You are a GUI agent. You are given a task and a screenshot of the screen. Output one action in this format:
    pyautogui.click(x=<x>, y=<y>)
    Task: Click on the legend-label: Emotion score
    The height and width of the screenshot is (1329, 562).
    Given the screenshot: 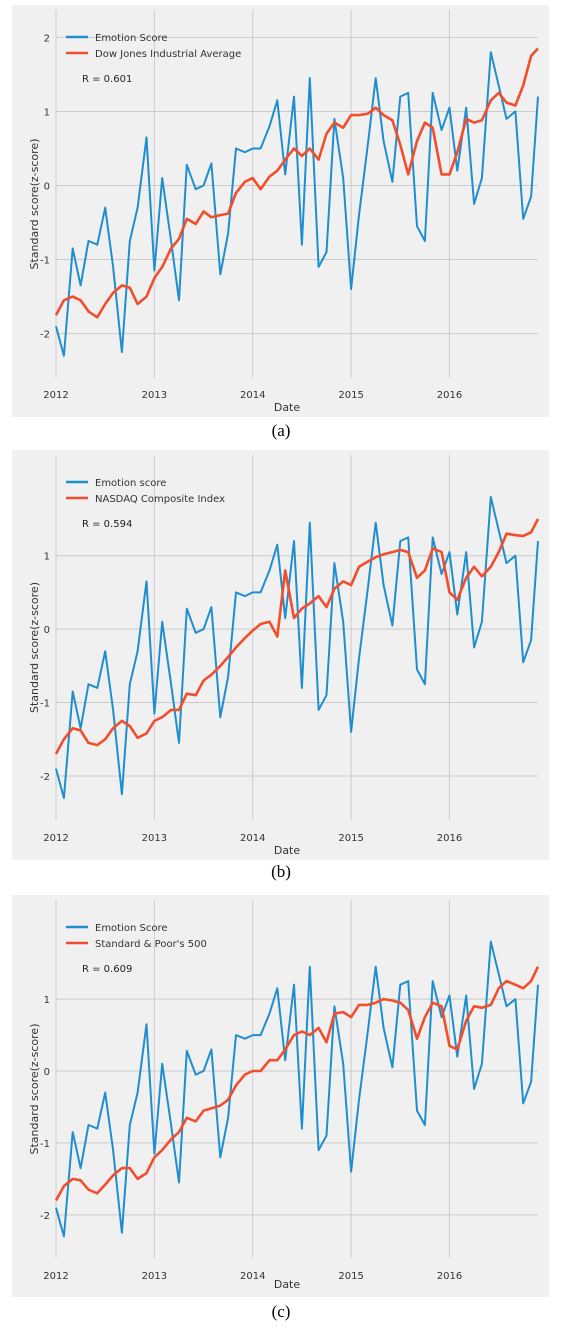 What is the action you would take?
    pyautogui.click(x=130, y=483)
    